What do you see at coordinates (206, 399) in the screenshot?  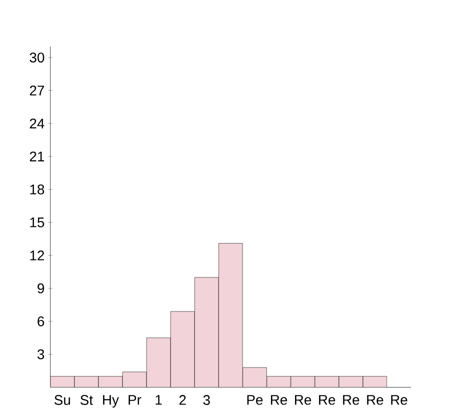 I see `x-tick-label: 3` at bounding box center [206, 399].